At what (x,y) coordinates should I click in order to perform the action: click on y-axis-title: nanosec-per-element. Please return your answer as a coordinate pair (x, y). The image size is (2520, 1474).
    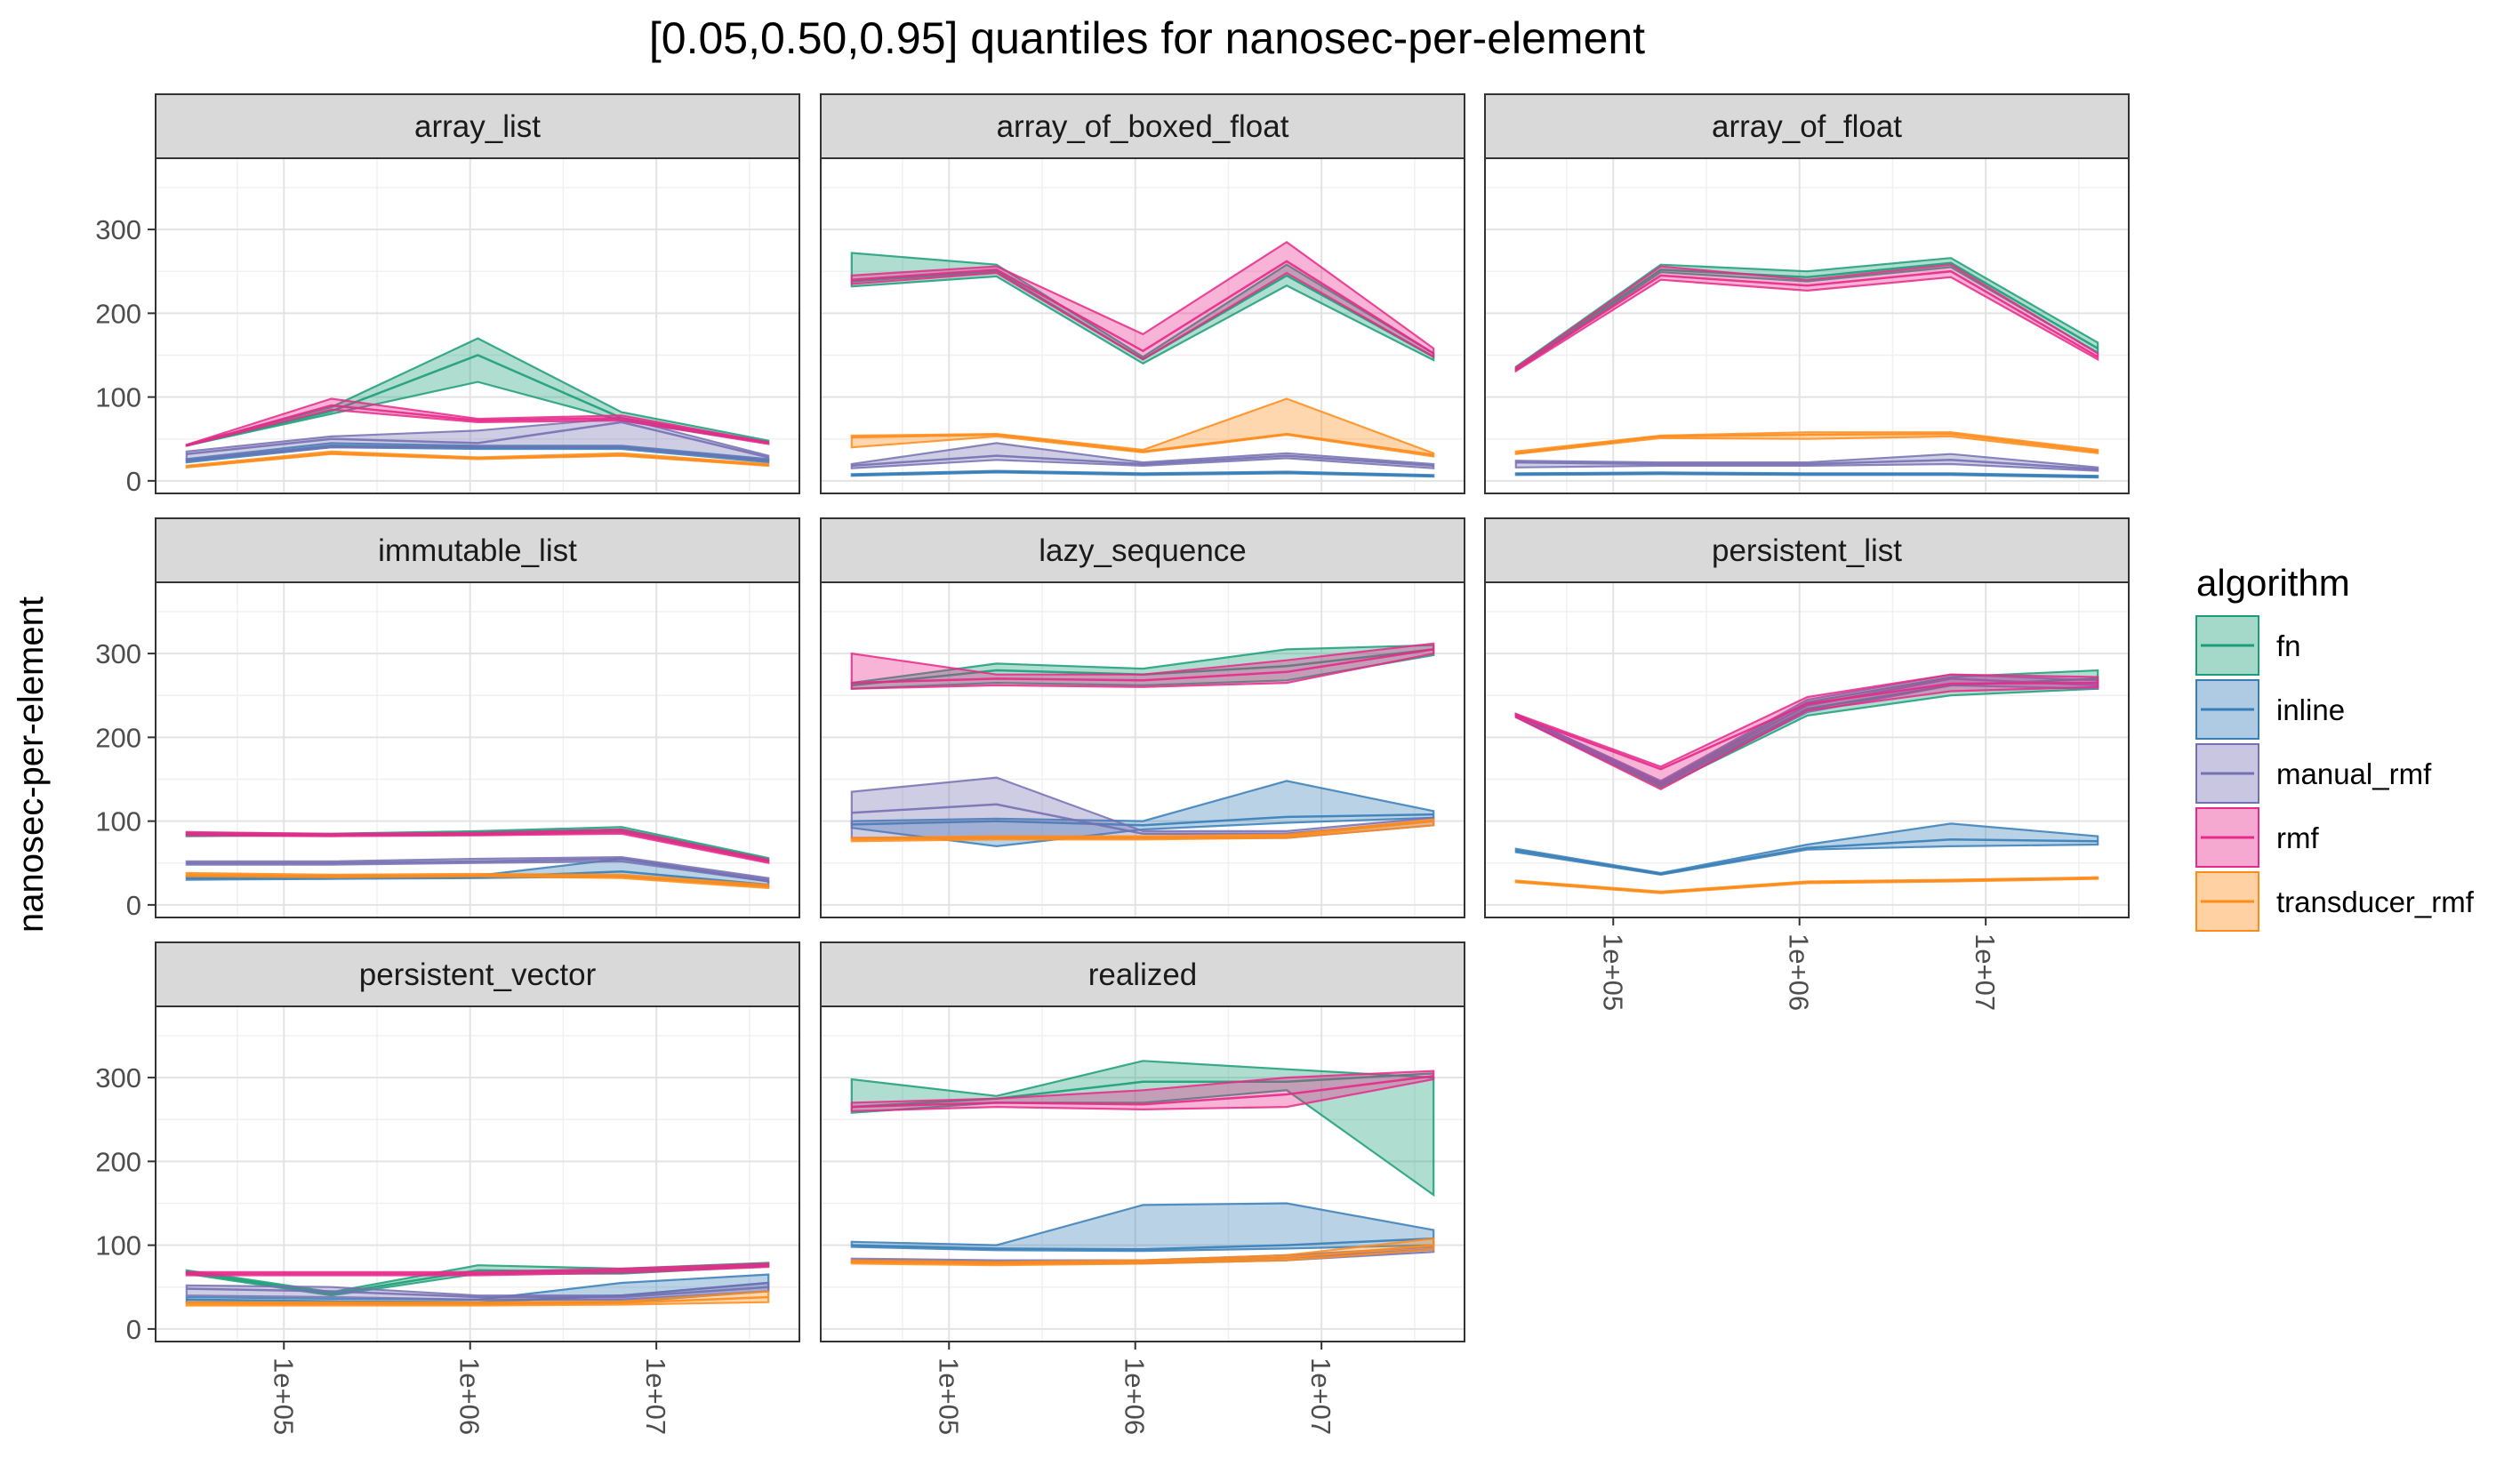
    Looking at the image, I should click on (31, 765).